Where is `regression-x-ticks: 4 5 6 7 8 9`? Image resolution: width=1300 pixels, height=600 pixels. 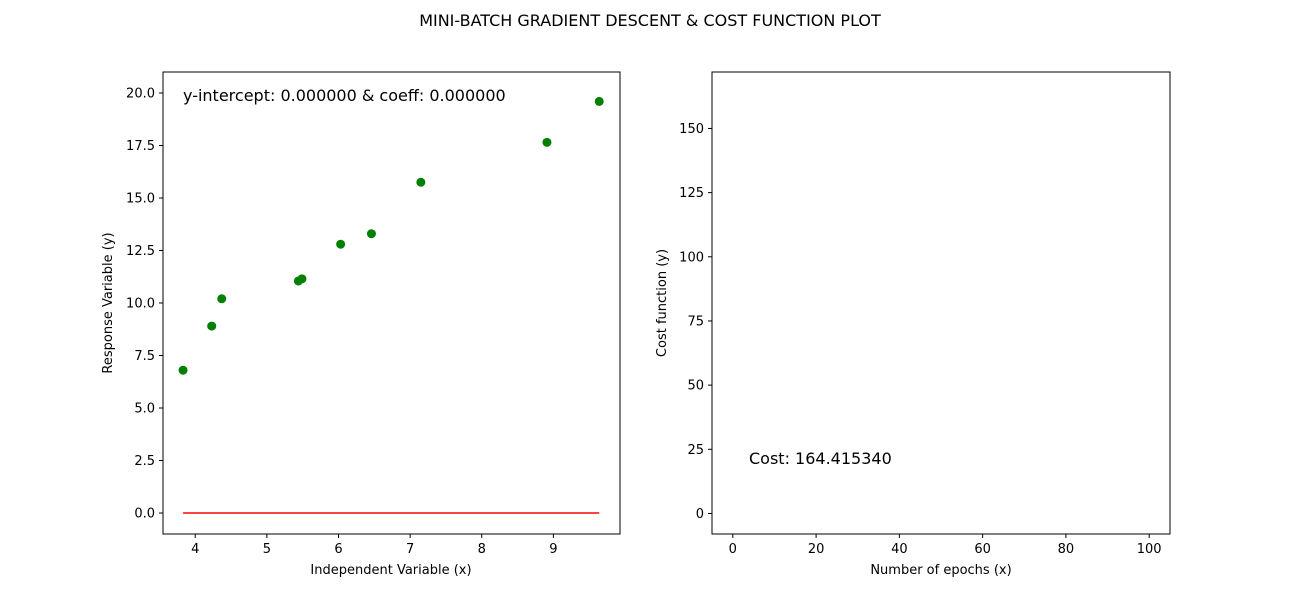
regression-x-ticks: 4 5 6 7 8 9 is located at coordinates (374, 545).